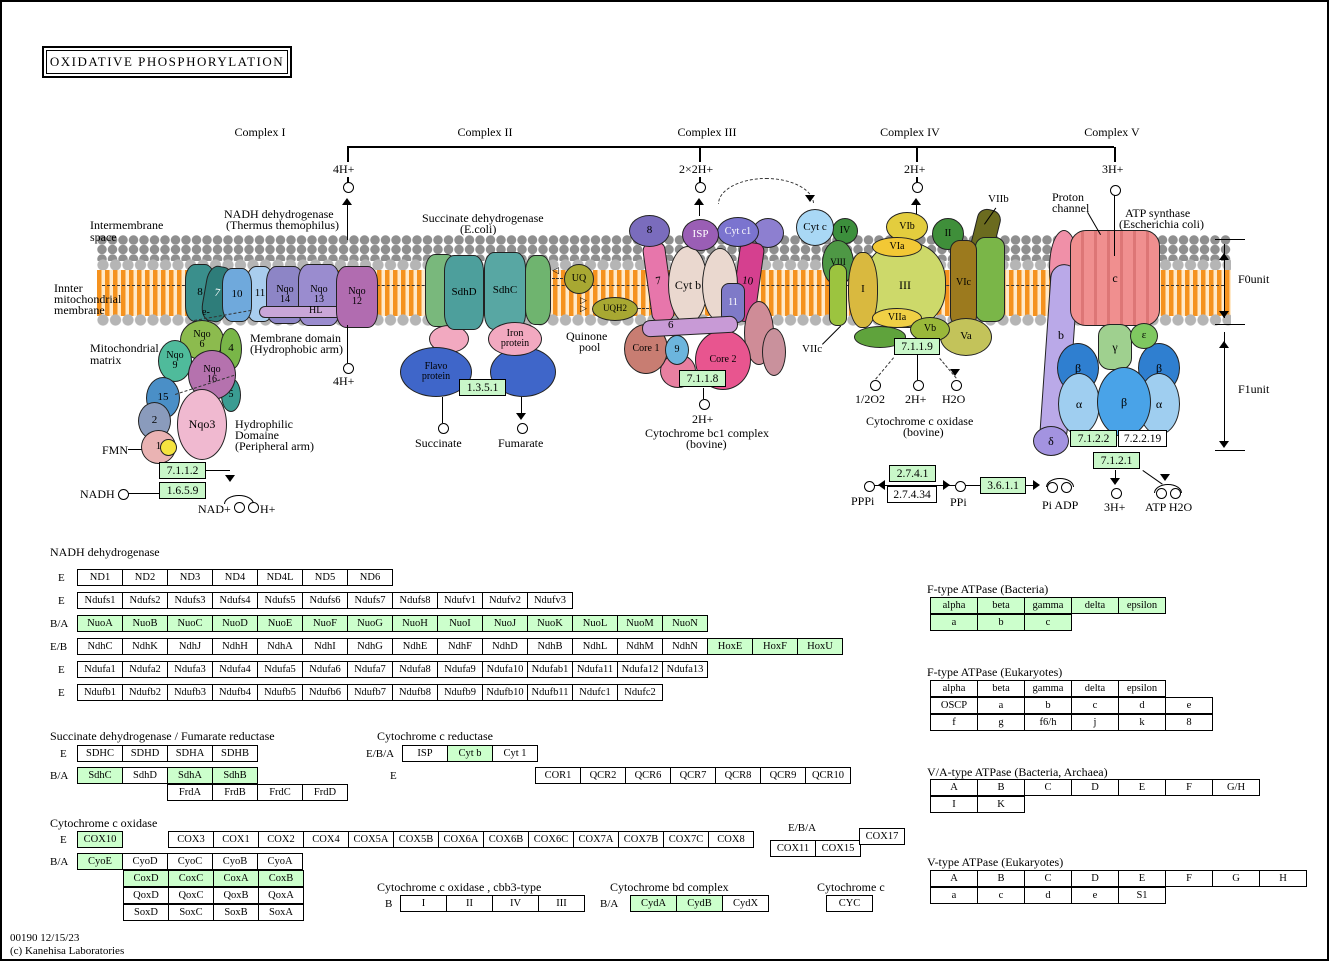 Image resolution: width=1329 pixels, height=961 pixels. Describe the element at coordinates (640, 669) in the screenshot. I see `gene-cell-ndufa12: Ndufa12` at that location.